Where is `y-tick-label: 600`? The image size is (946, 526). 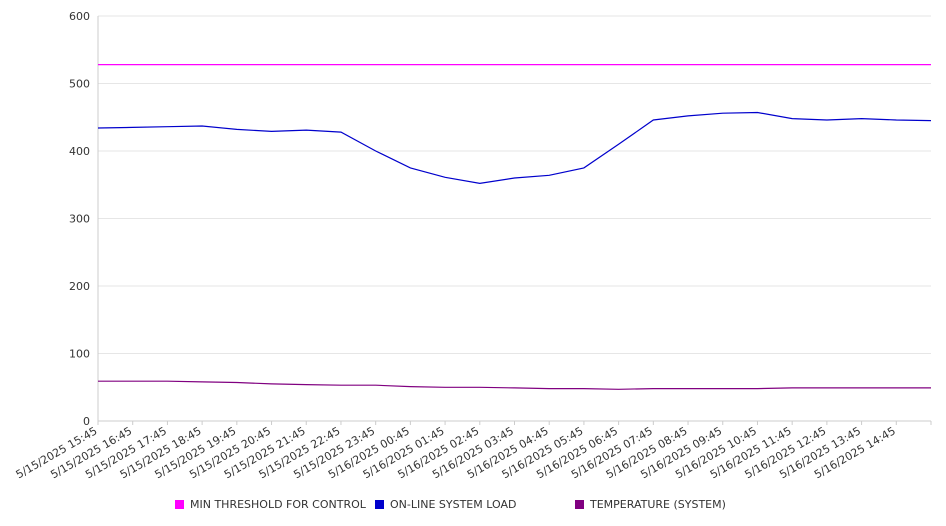
y-tick-label: 600 is located at coordinates (79, 16).